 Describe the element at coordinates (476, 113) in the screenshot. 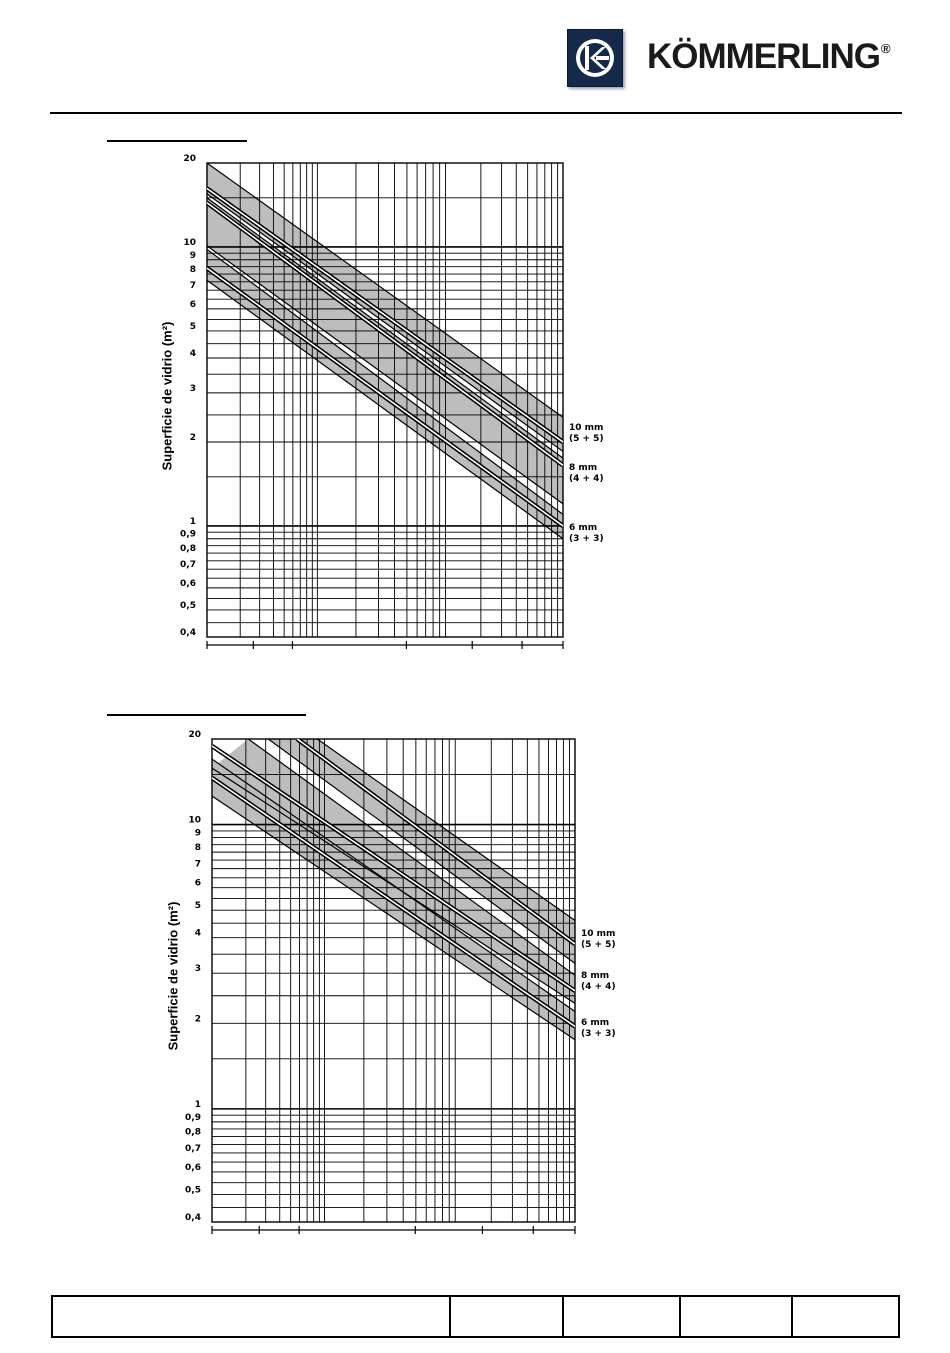

I see `header-rule` at that location.